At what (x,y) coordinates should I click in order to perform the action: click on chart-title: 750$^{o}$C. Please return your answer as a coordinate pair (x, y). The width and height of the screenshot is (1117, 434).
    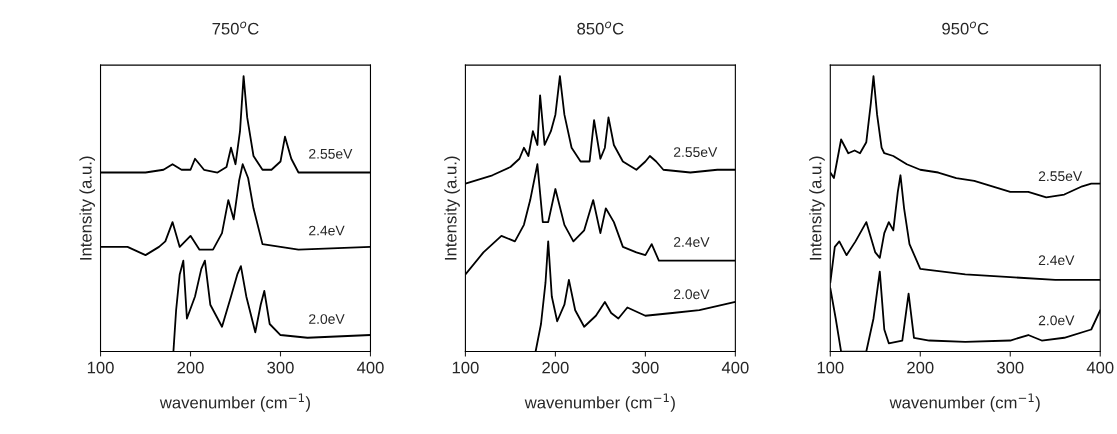
    Looking at the image, I should click on (235, 28).